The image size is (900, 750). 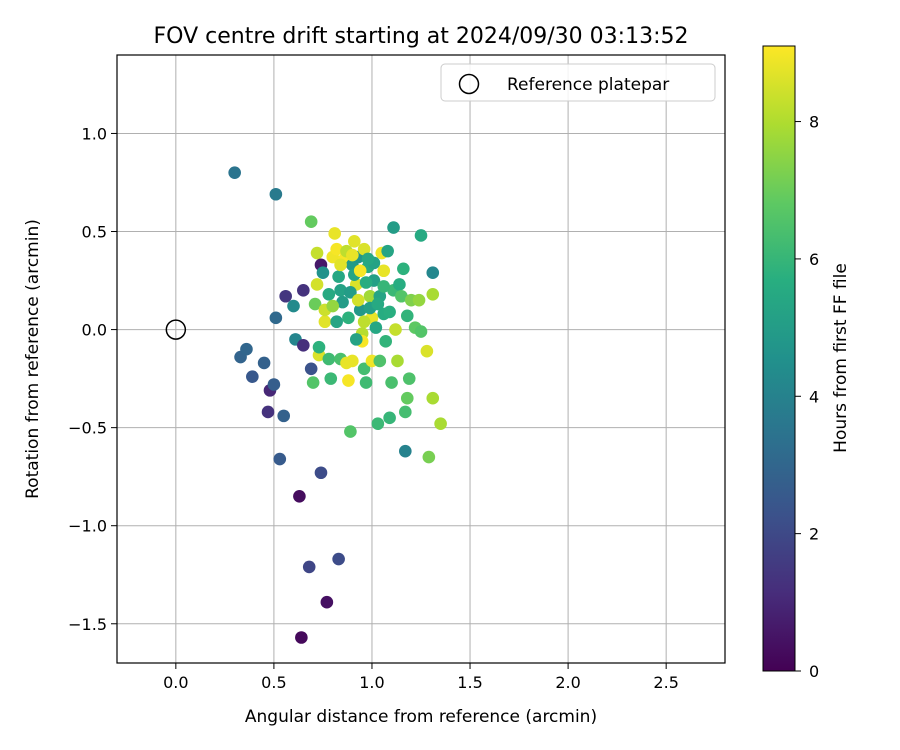 What do you see at coordinates (421, 717) in the screenshot?
I see `x-axis-label: Angular distance from reference (arcmin)` at bounding box center [421, 717].